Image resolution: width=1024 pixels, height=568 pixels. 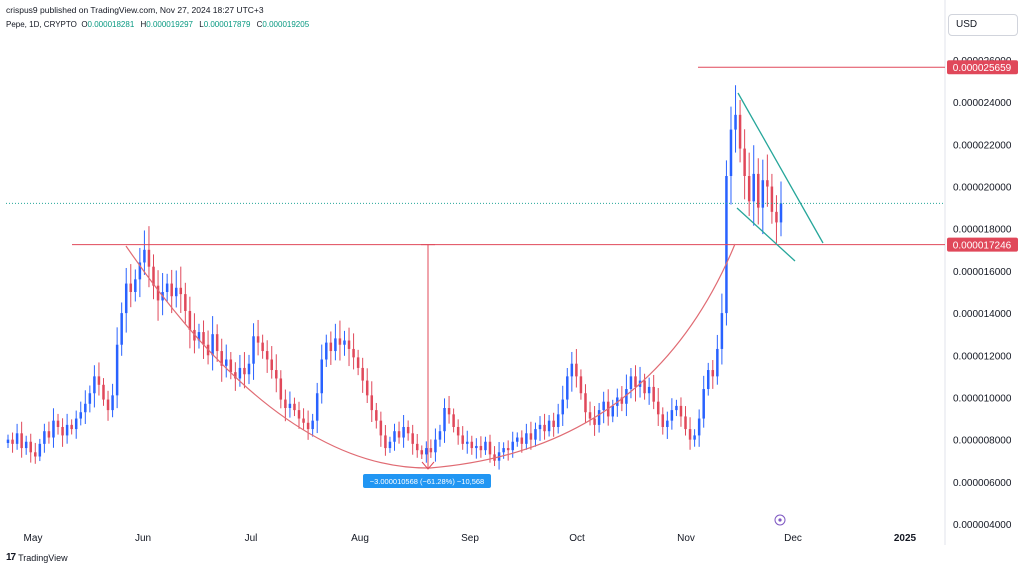 What do you see at coordinates (577, 538) in the screenshot?
I see `x-tick-label: Oct` at bounding box center [577, 538].